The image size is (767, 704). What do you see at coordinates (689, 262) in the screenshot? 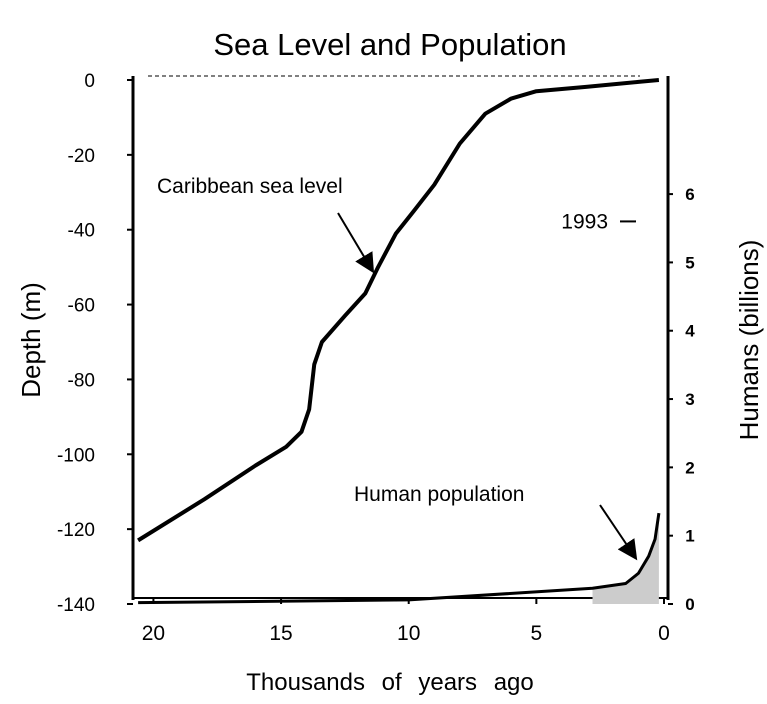
I see `y2-tick-label: 5` at bounding box center [689, 262].